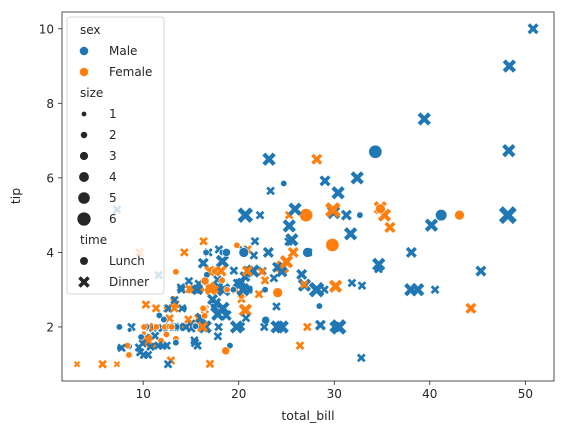 The width and height of the screenshot is (562, 437). What do you see at coordinates (143, 394) in the screenshot?
I see `x-tick-label: 10` at bounding box center [143, 394].